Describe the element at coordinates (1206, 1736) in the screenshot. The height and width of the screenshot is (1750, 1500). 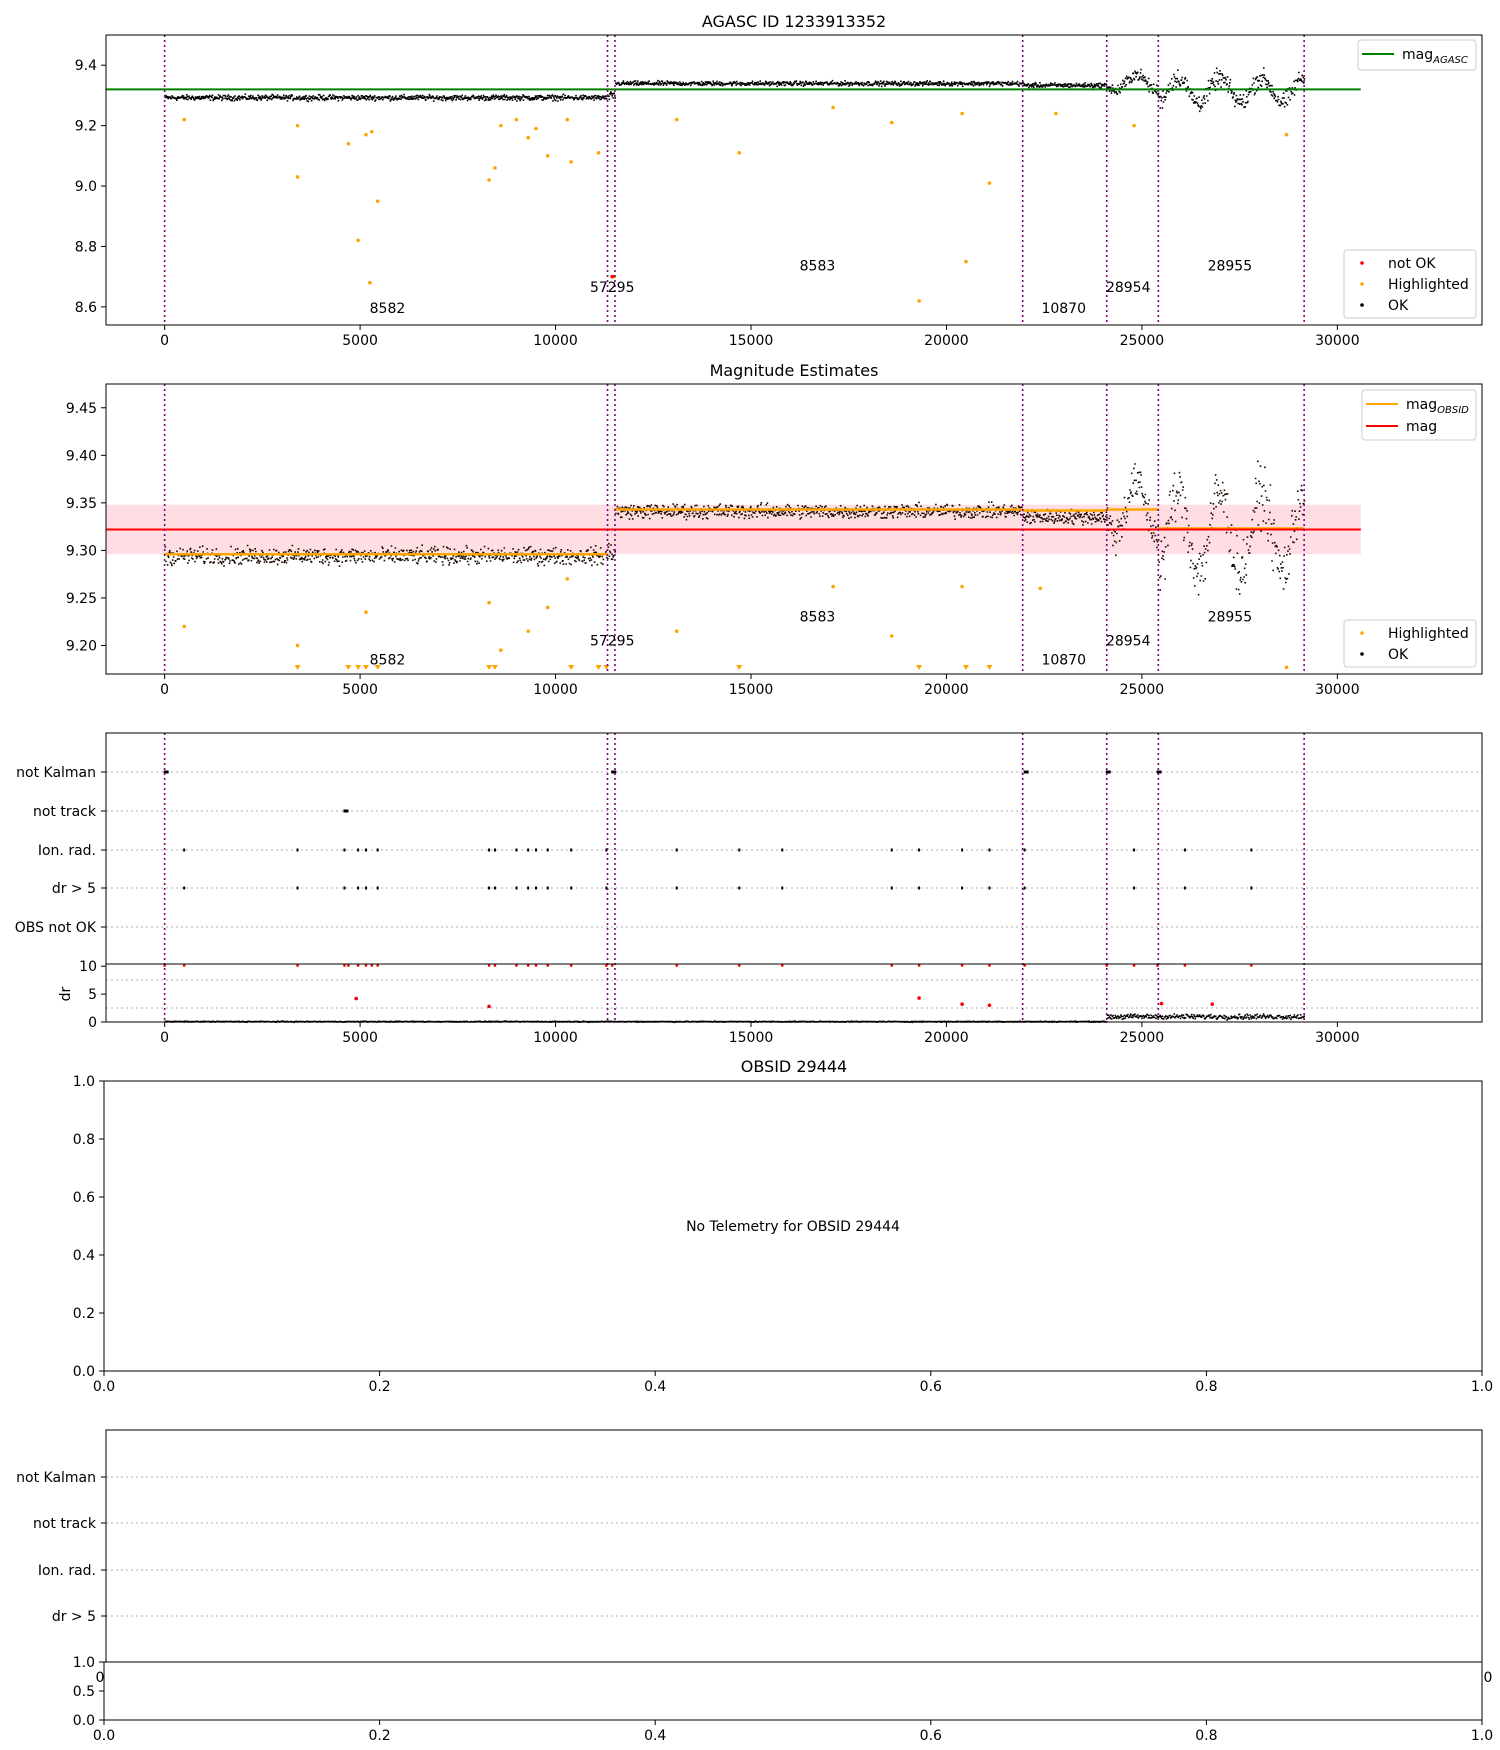
I see `x-tick-label: 0.8` at that location.